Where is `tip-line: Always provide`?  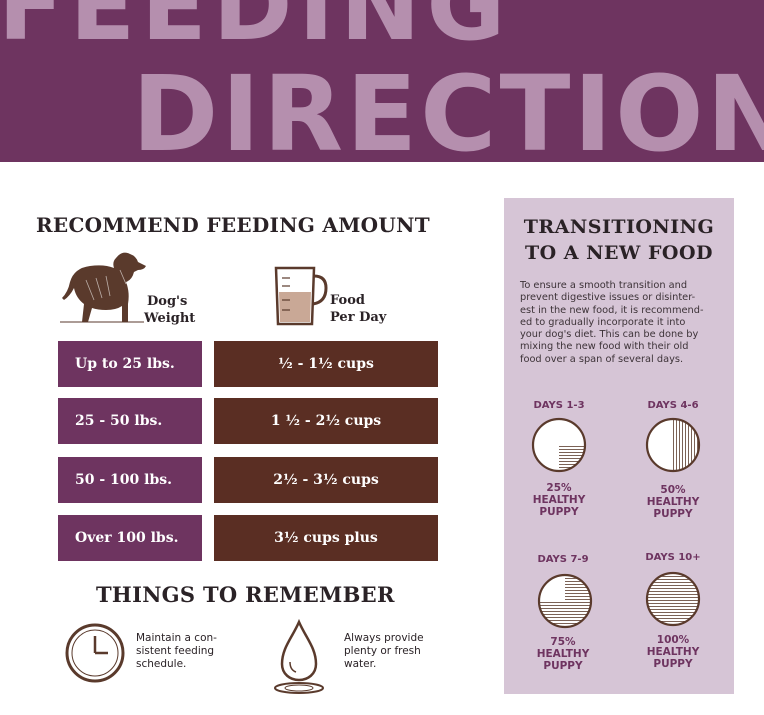
tip-line: Always provide is located at coordinates (384, 638).